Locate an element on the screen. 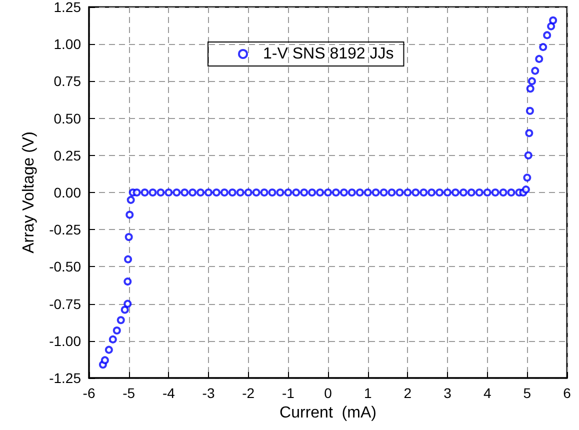 Image resolution: width=579 pixels, height=430 pixels. y-tick-label: -1.00 is located at coordinates (65, 340).